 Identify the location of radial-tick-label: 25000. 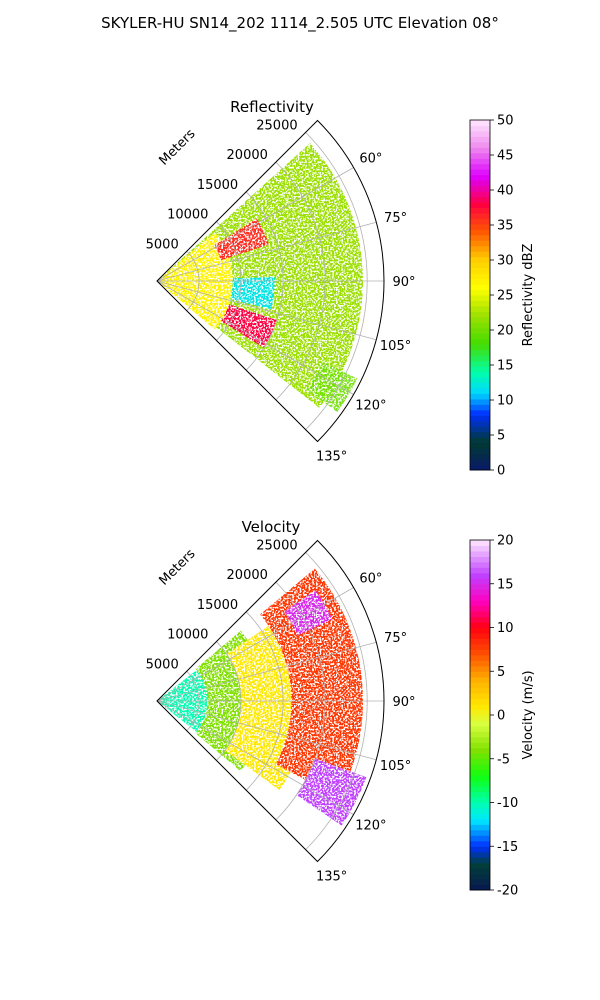
(276, 125).